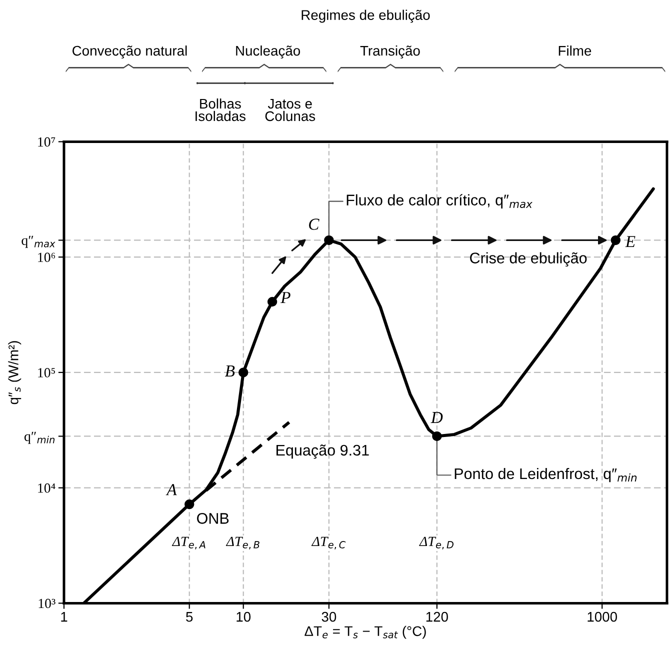  What do you see at coordinates (436, 543) in the screenshot?
I see `ref-line-label: ΔT$_{e,D}$` at bounding box center [436, 543].